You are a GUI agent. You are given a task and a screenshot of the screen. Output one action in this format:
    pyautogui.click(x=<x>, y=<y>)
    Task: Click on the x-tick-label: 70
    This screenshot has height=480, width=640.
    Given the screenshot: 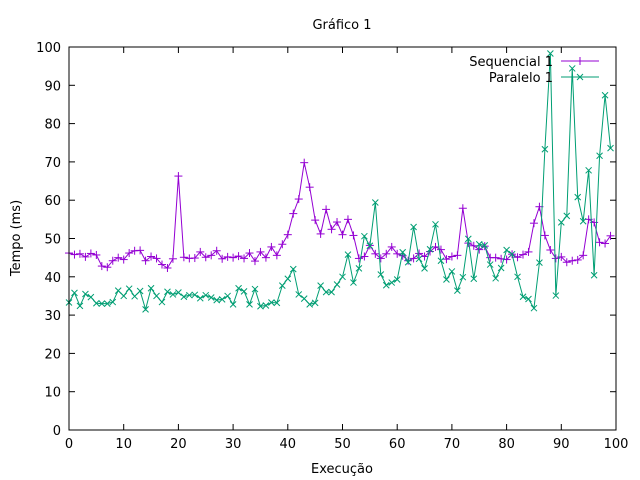 What is the action you would take?
    pyautogui.click(x=452, y=444)
    